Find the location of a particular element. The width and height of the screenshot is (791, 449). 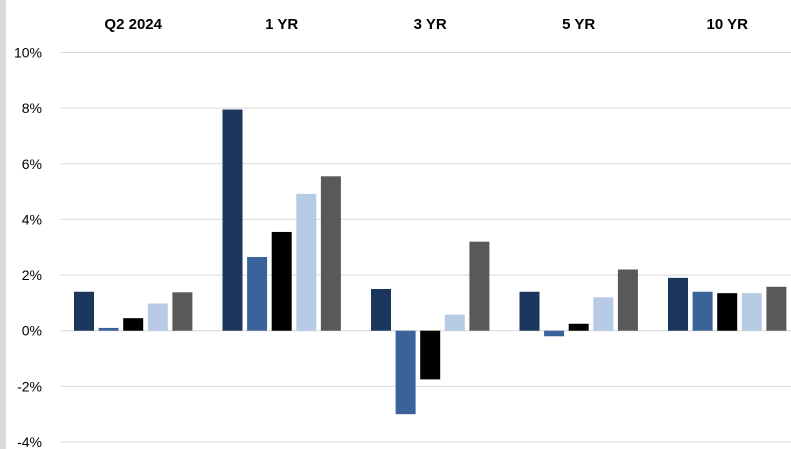

y-tick-label: -4% is located at coordinates (29, 441).